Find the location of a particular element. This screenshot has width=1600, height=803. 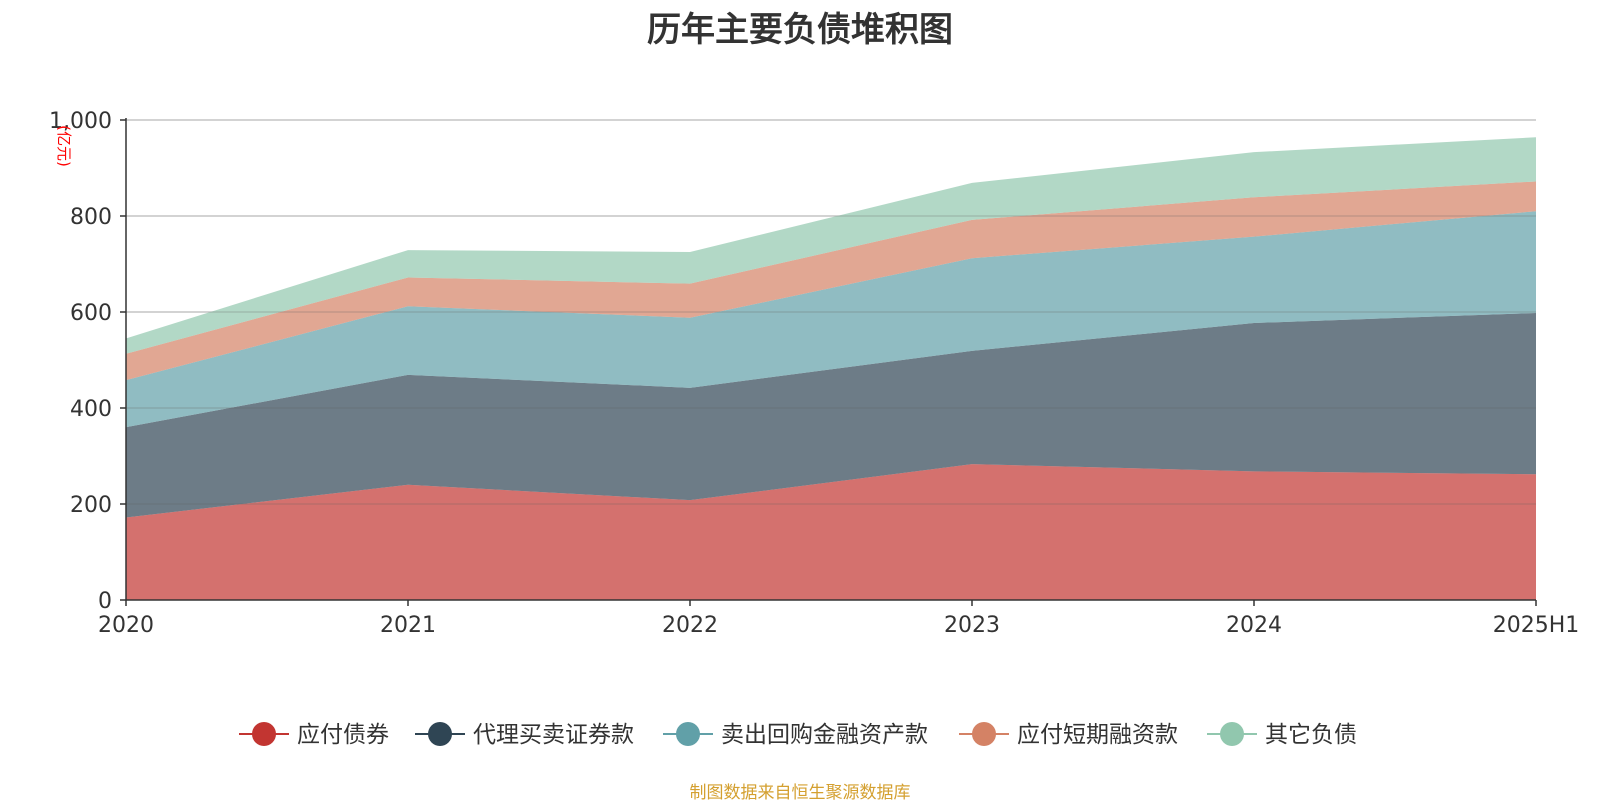

y-tick-label: 0 is located at coordinates (105, 601).